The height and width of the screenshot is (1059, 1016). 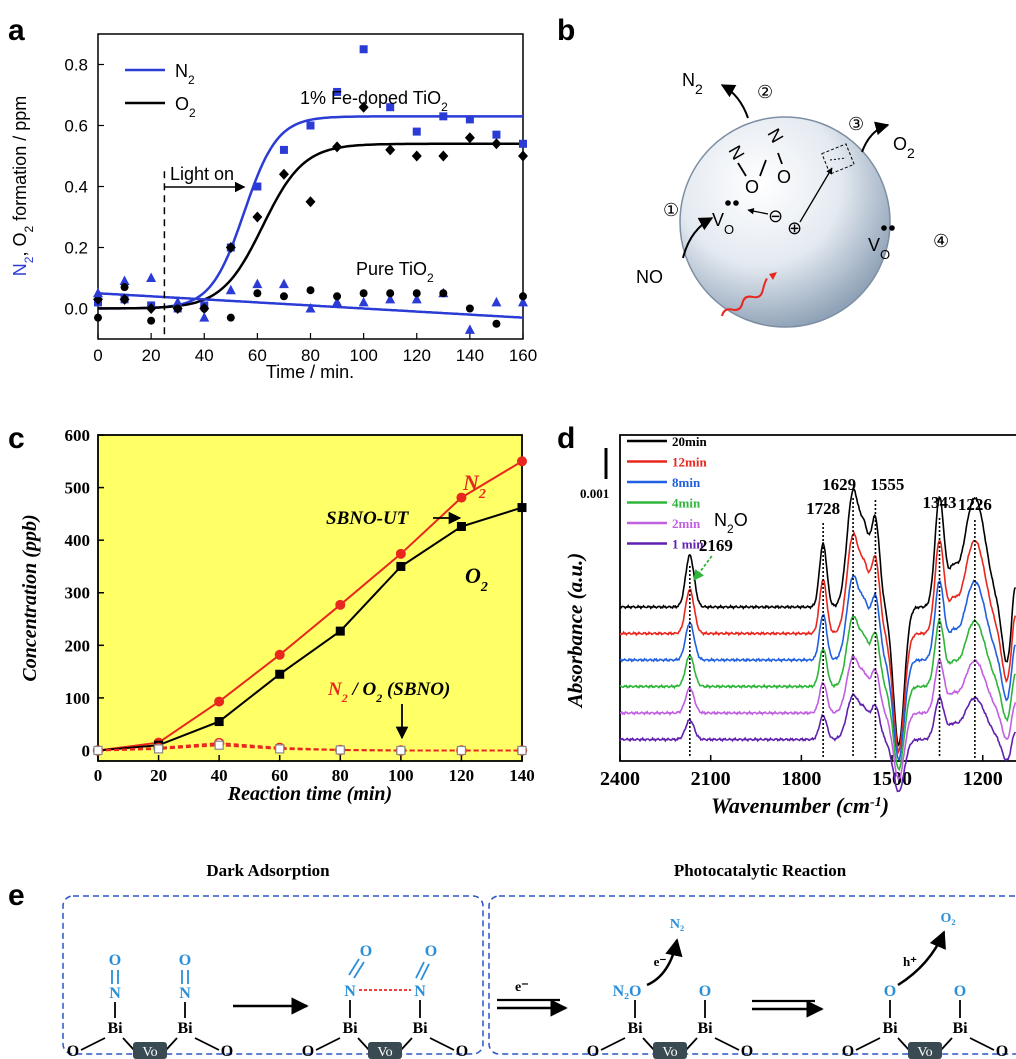 What do you see at coordinates (731, 523) in the screenshot?
I see `n2o-label: N2O` at bounding box center [731, 523].